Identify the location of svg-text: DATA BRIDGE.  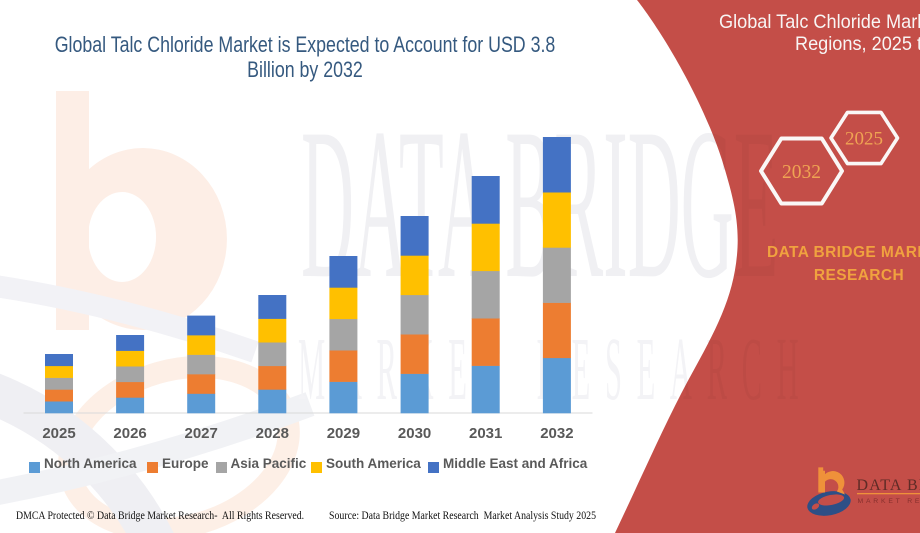
(888, 485).